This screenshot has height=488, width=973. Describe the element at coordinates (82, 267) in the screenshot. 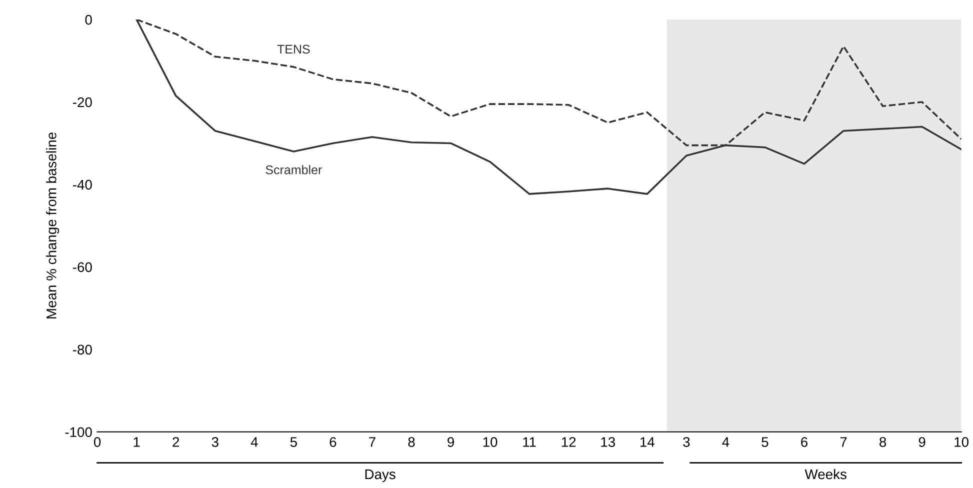

I see `y-tick-label: -60` at that location.